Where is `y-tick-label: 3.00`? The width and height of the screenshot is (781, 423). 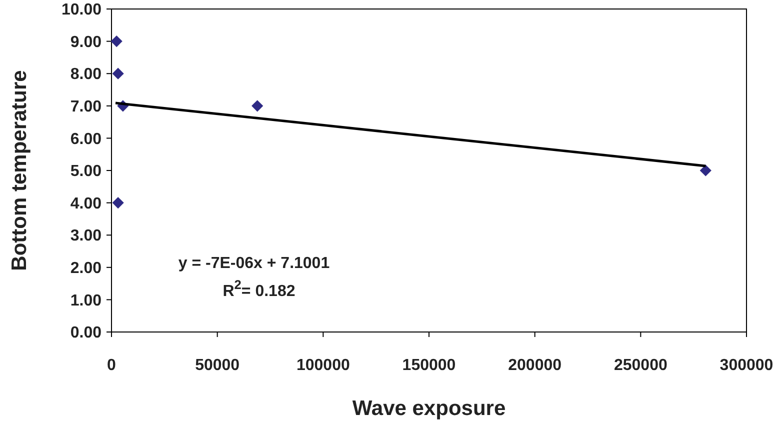 y-tick-label: 3.00 is located at coordinates (86, 236).